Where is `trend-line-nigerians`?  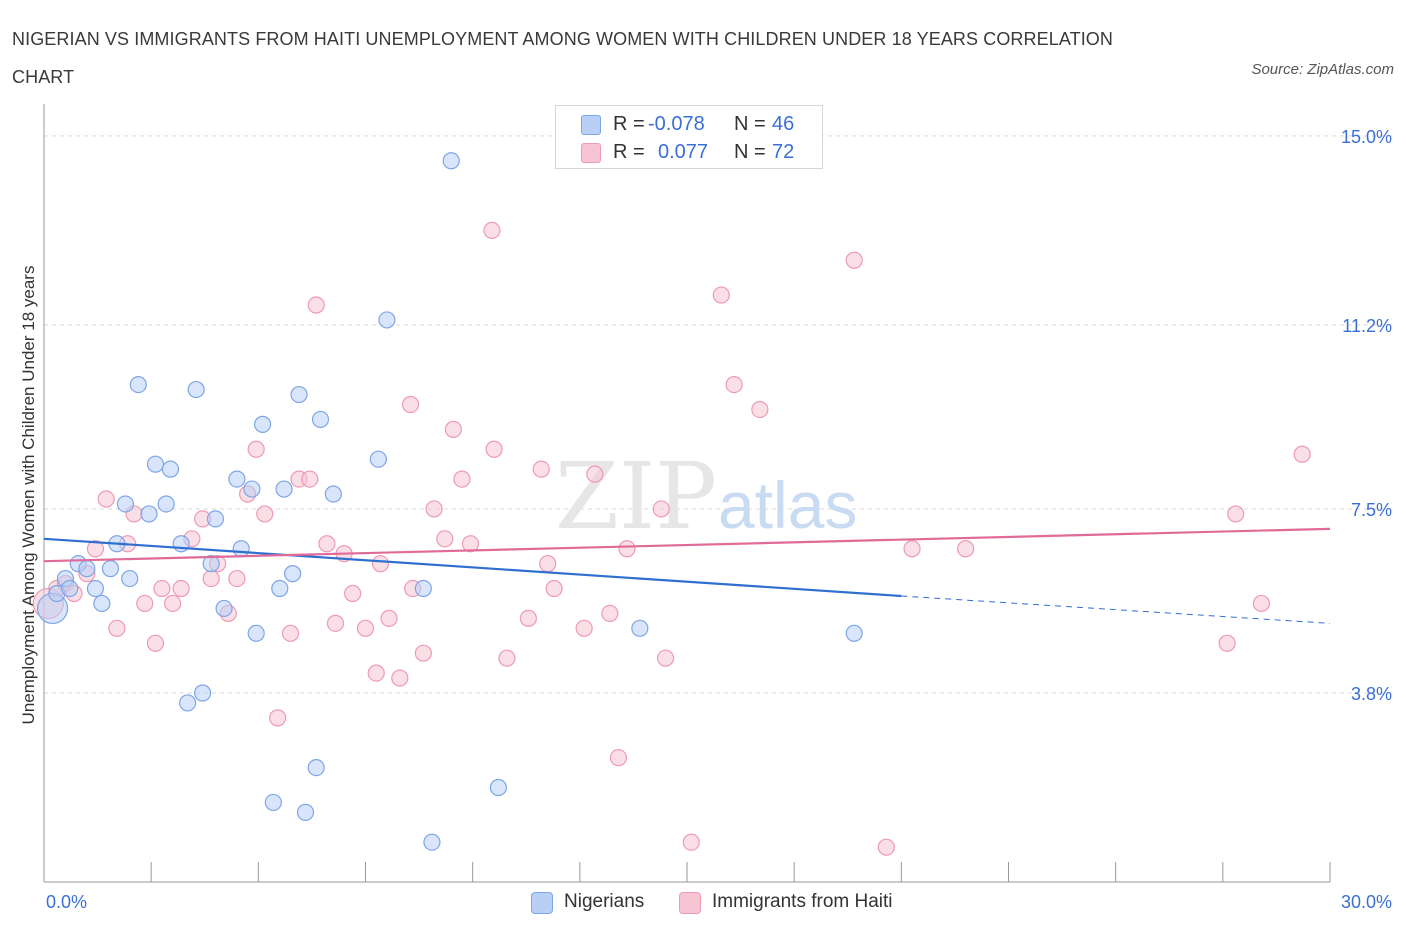 trend-line-nigerians is located at coordinates (472, 567).